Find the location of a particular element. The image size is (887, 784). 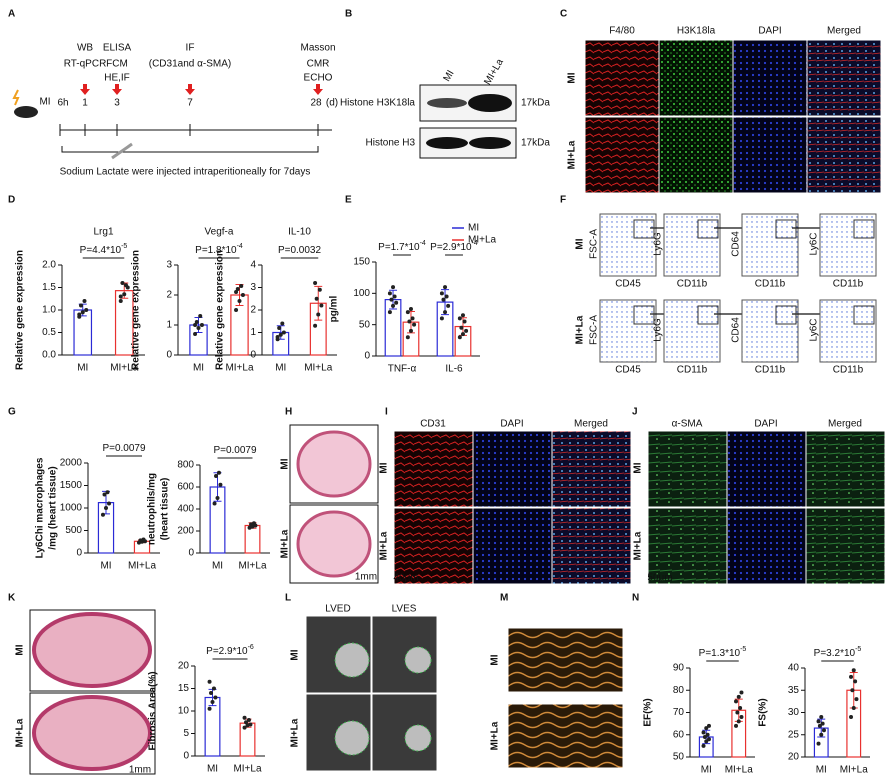

y-tick-label: 20 is located at coordinates (184, 666).